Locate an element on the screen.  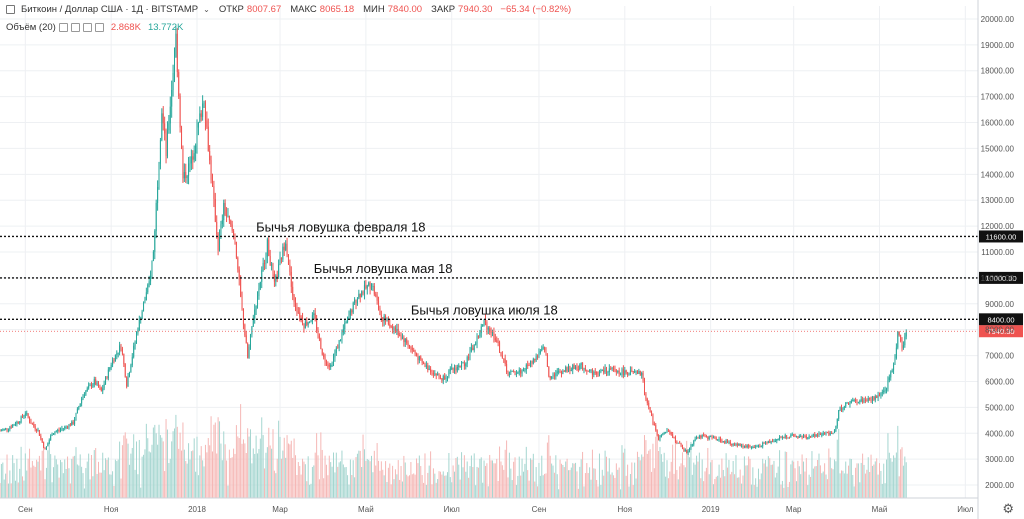
volume-value: 2.868K is located at coordinates (125, 27).